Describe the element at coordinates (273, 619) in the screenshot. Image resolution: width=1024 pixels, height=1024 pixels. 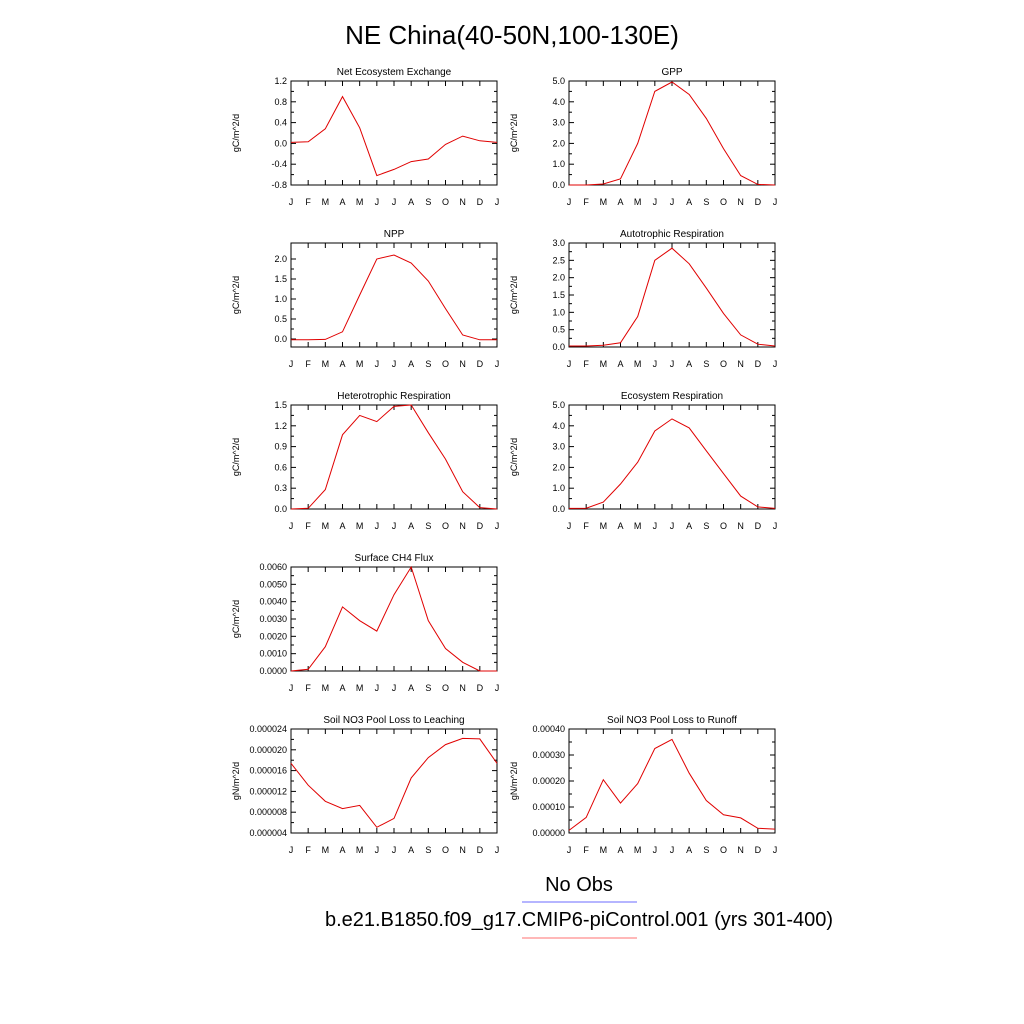
I see `y-tick-label: 0.0030` at that location.